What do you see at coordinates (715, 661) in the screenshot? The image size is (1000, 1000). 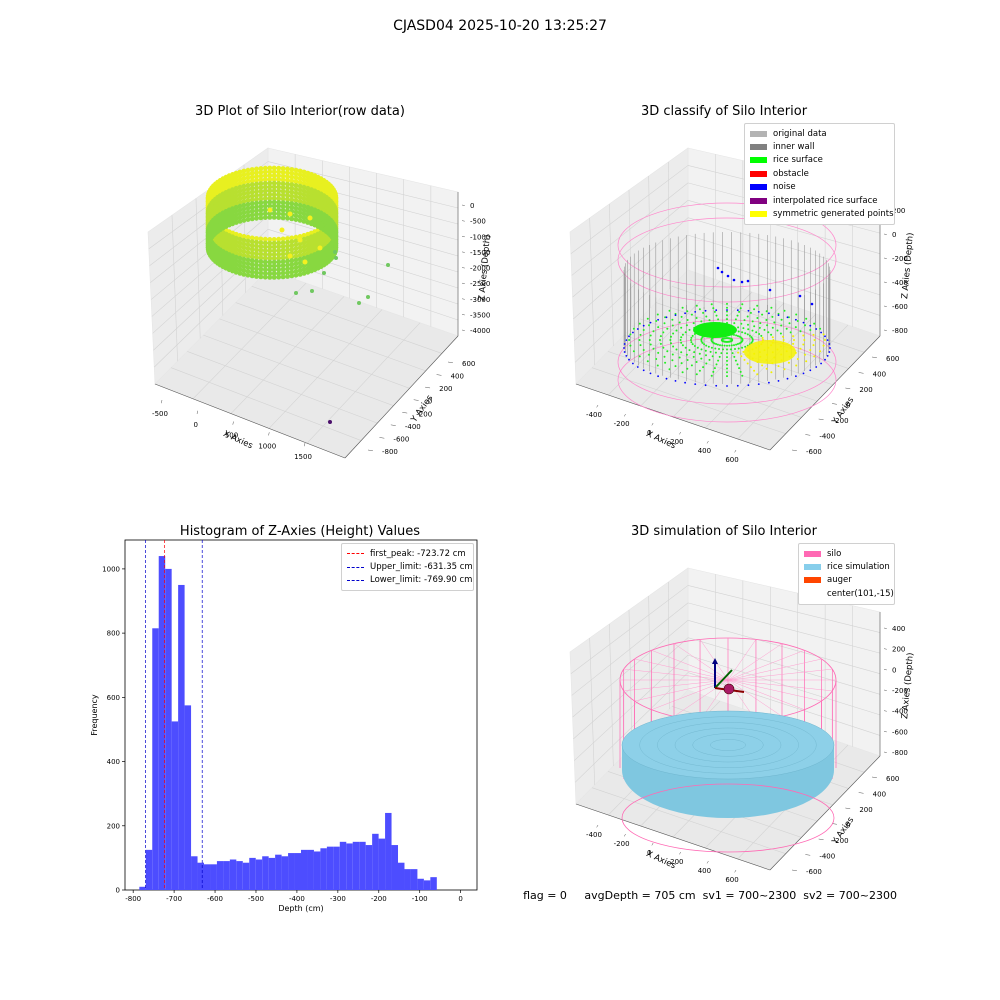 I see `simulation-z-arrowhead` at bounding box center [715, 661].